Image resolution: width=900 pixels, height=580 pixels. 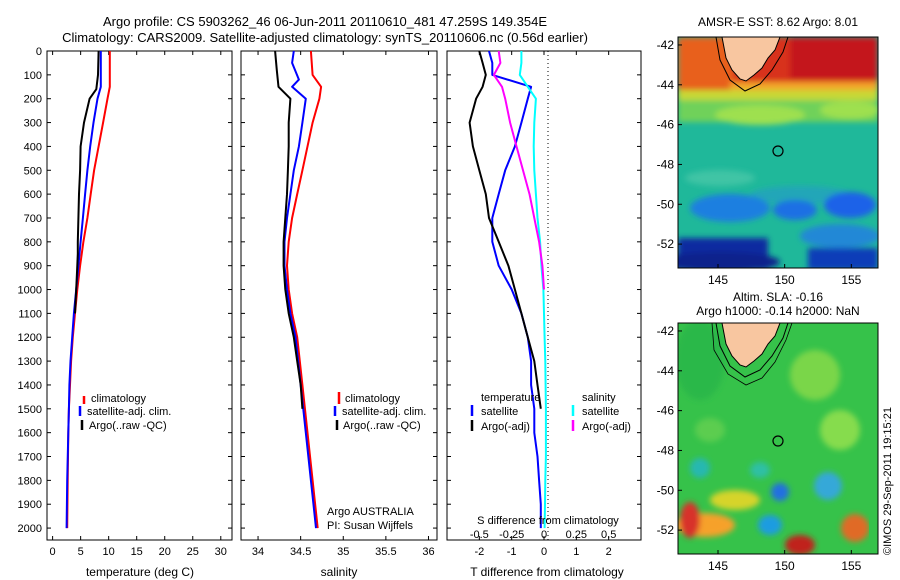 What do you see at coordinates (888, 481) in the screenshot?
I see `imos-watermark: ©IMOS 29-Sep-2011 19:15:21` at bounding box center [888, 481].